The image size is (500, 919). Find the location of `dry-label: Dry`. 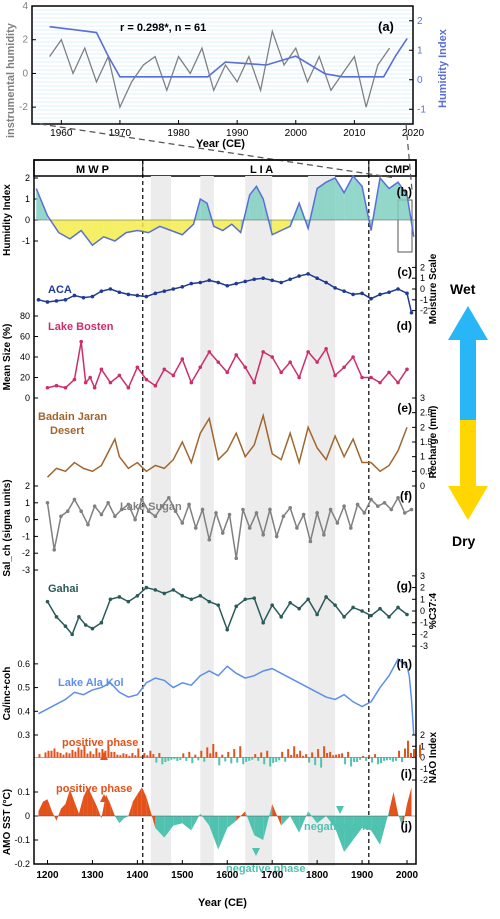

dry-label: Dry is located at coordinates (464, 541).